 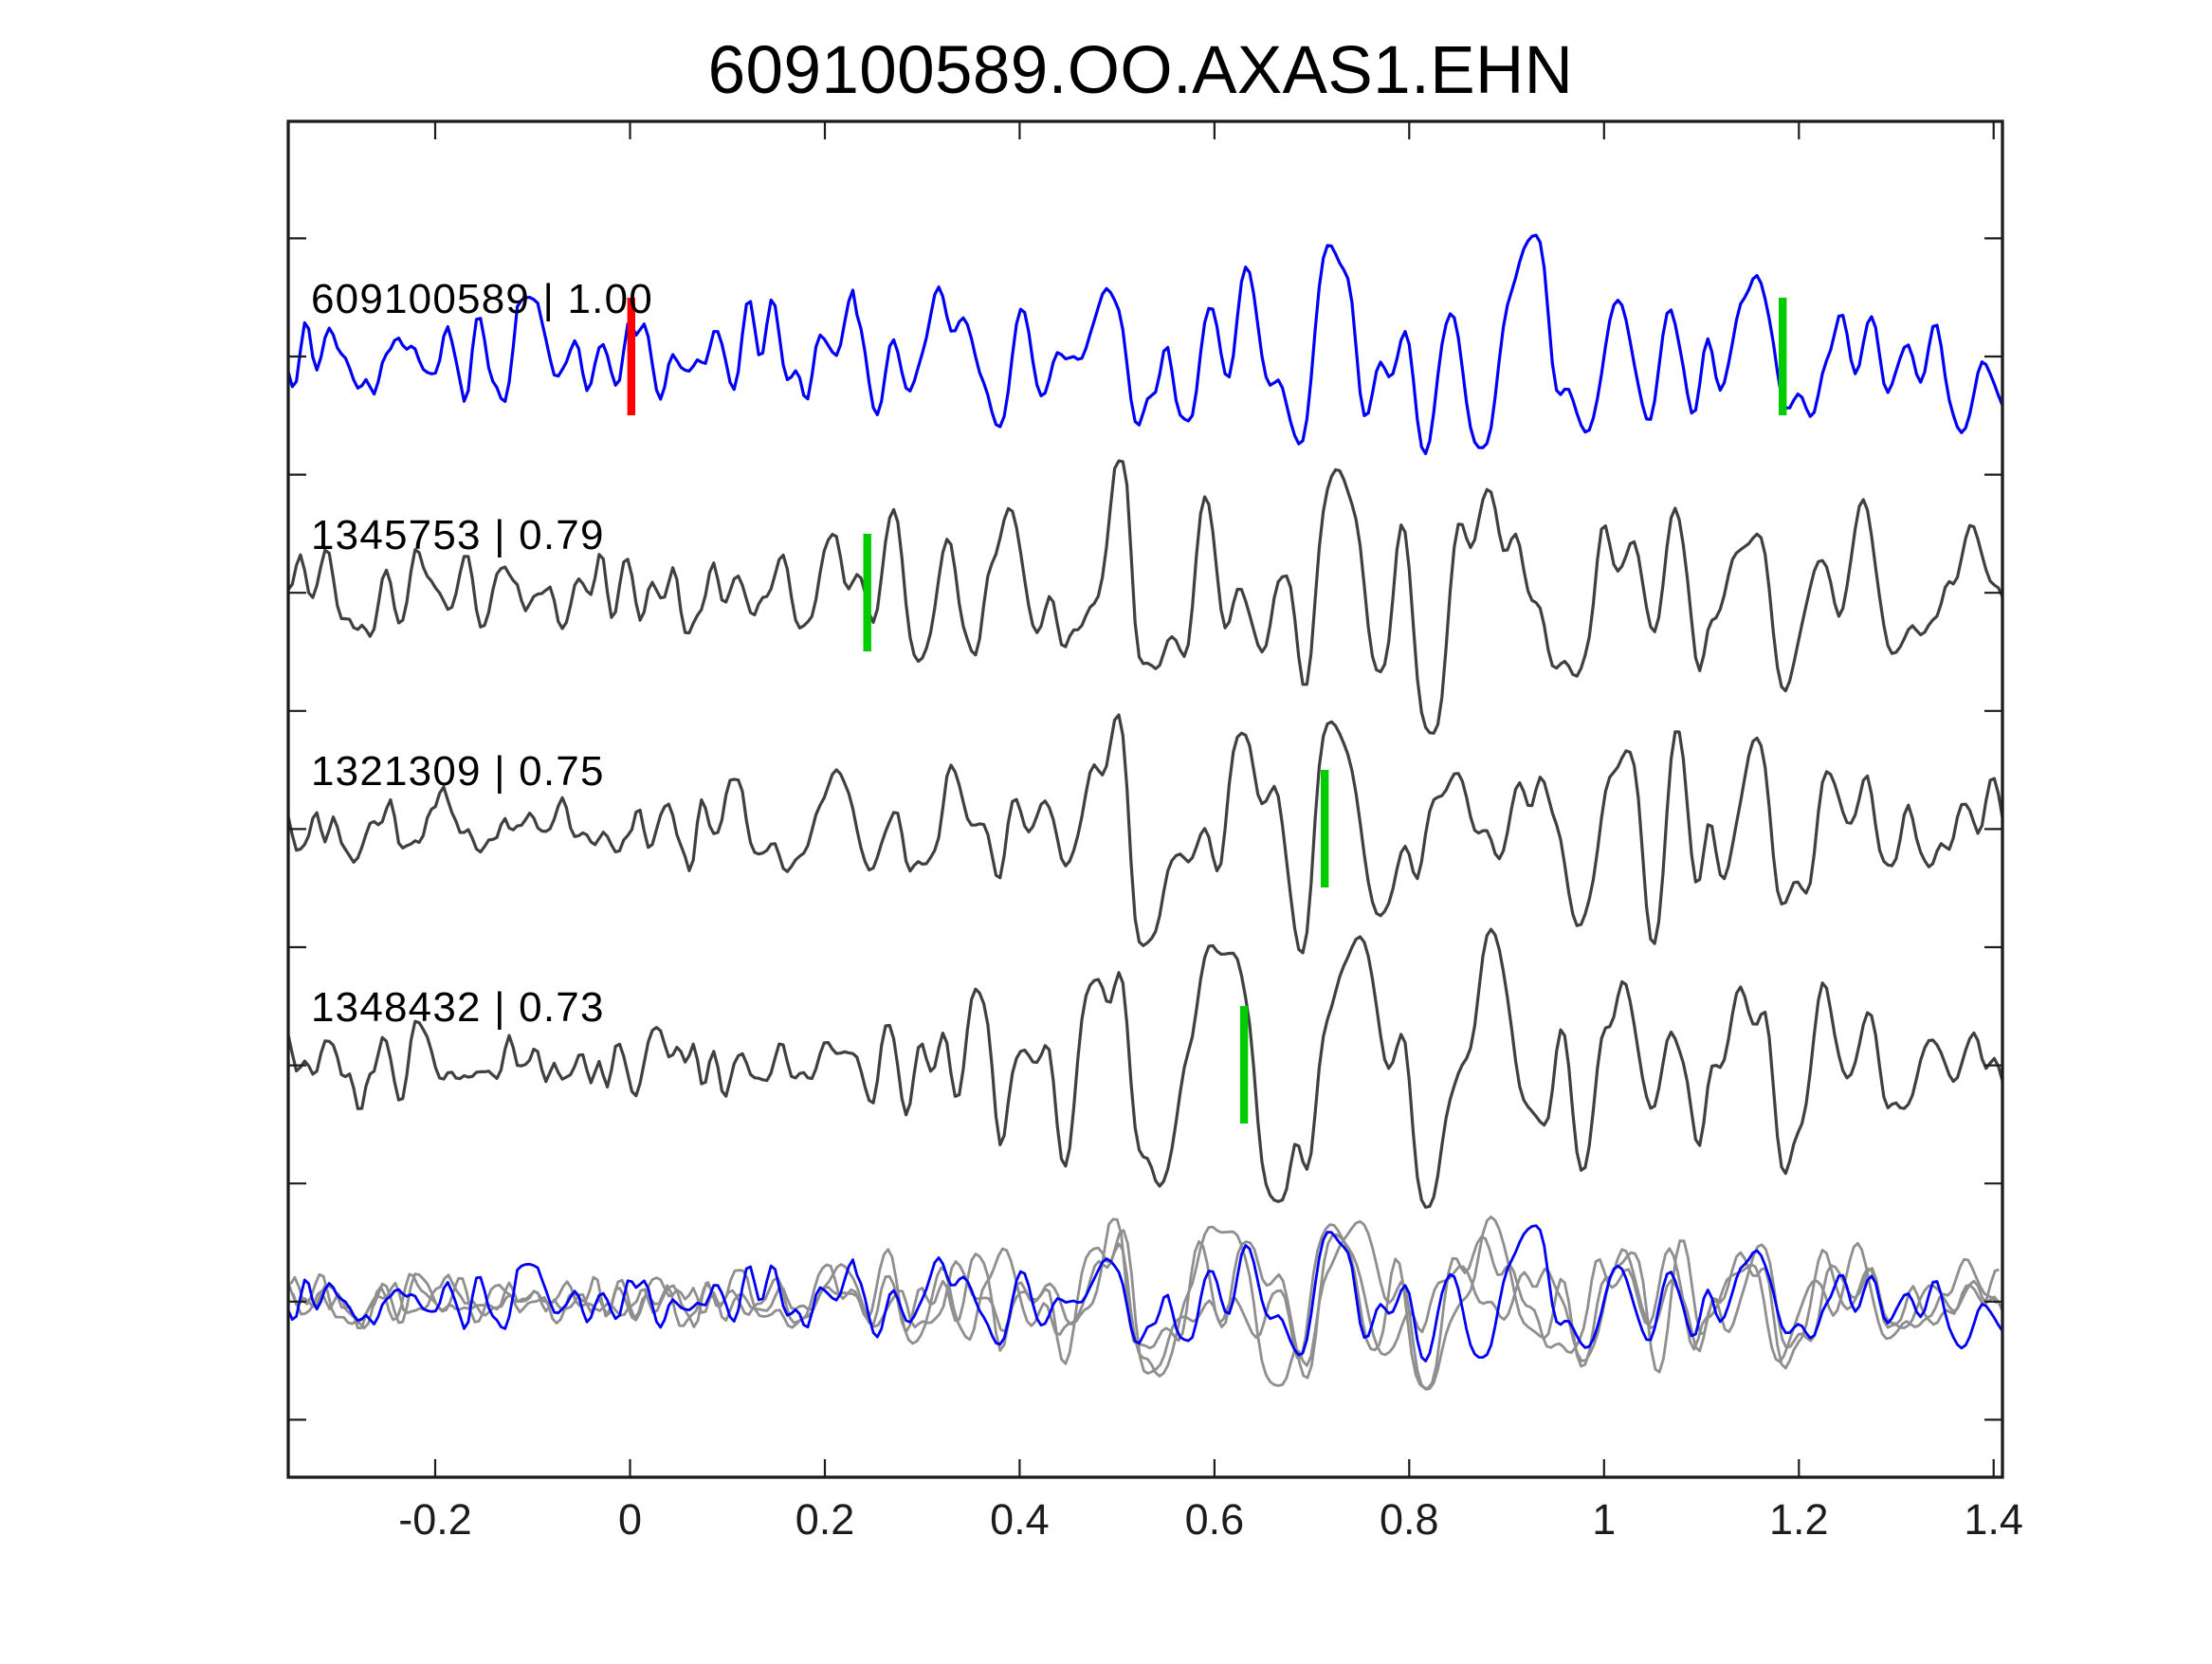 I want to click on svg-text: 1.4, so click(x=1993, y=1519).